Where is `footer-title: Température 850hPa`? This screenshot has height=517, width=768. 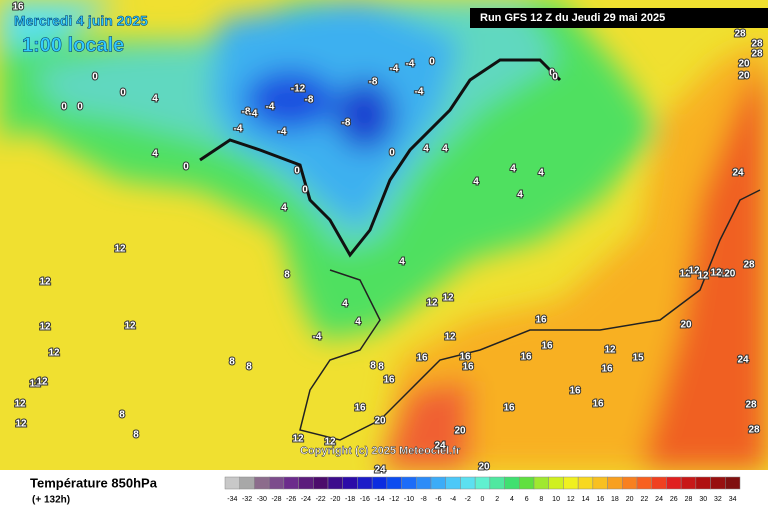
footer-title: Température 850hPa is located at coordinates (94, 482).